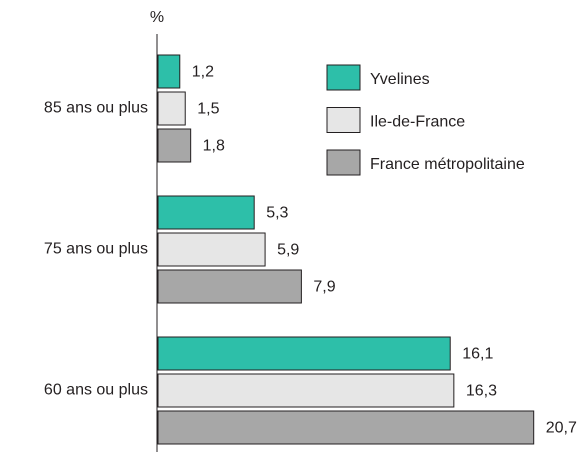 Image resolution: width=583 pixels, height=455 pixels. What do you see at coordinates (96, 390) in the screenshot?
I see `category-label: 60 ans ou plus` at bounding box center [96, 390].